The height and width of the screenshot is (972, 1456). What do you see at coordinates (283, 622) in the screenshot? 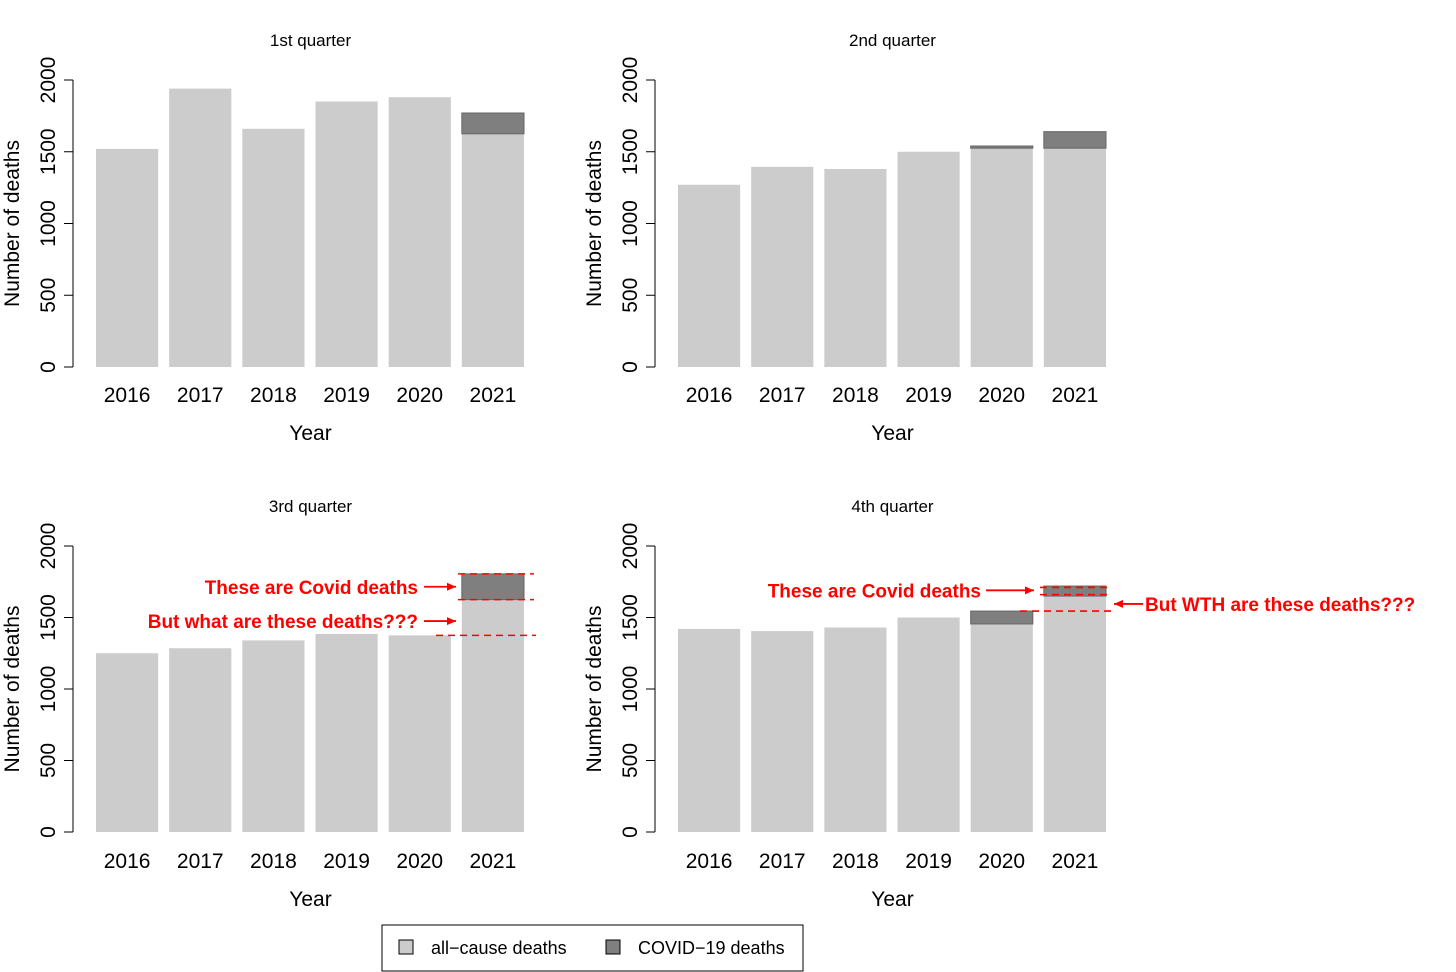
I see `annotation-text: But what are these deaths???` at bounding box center [283, 622].